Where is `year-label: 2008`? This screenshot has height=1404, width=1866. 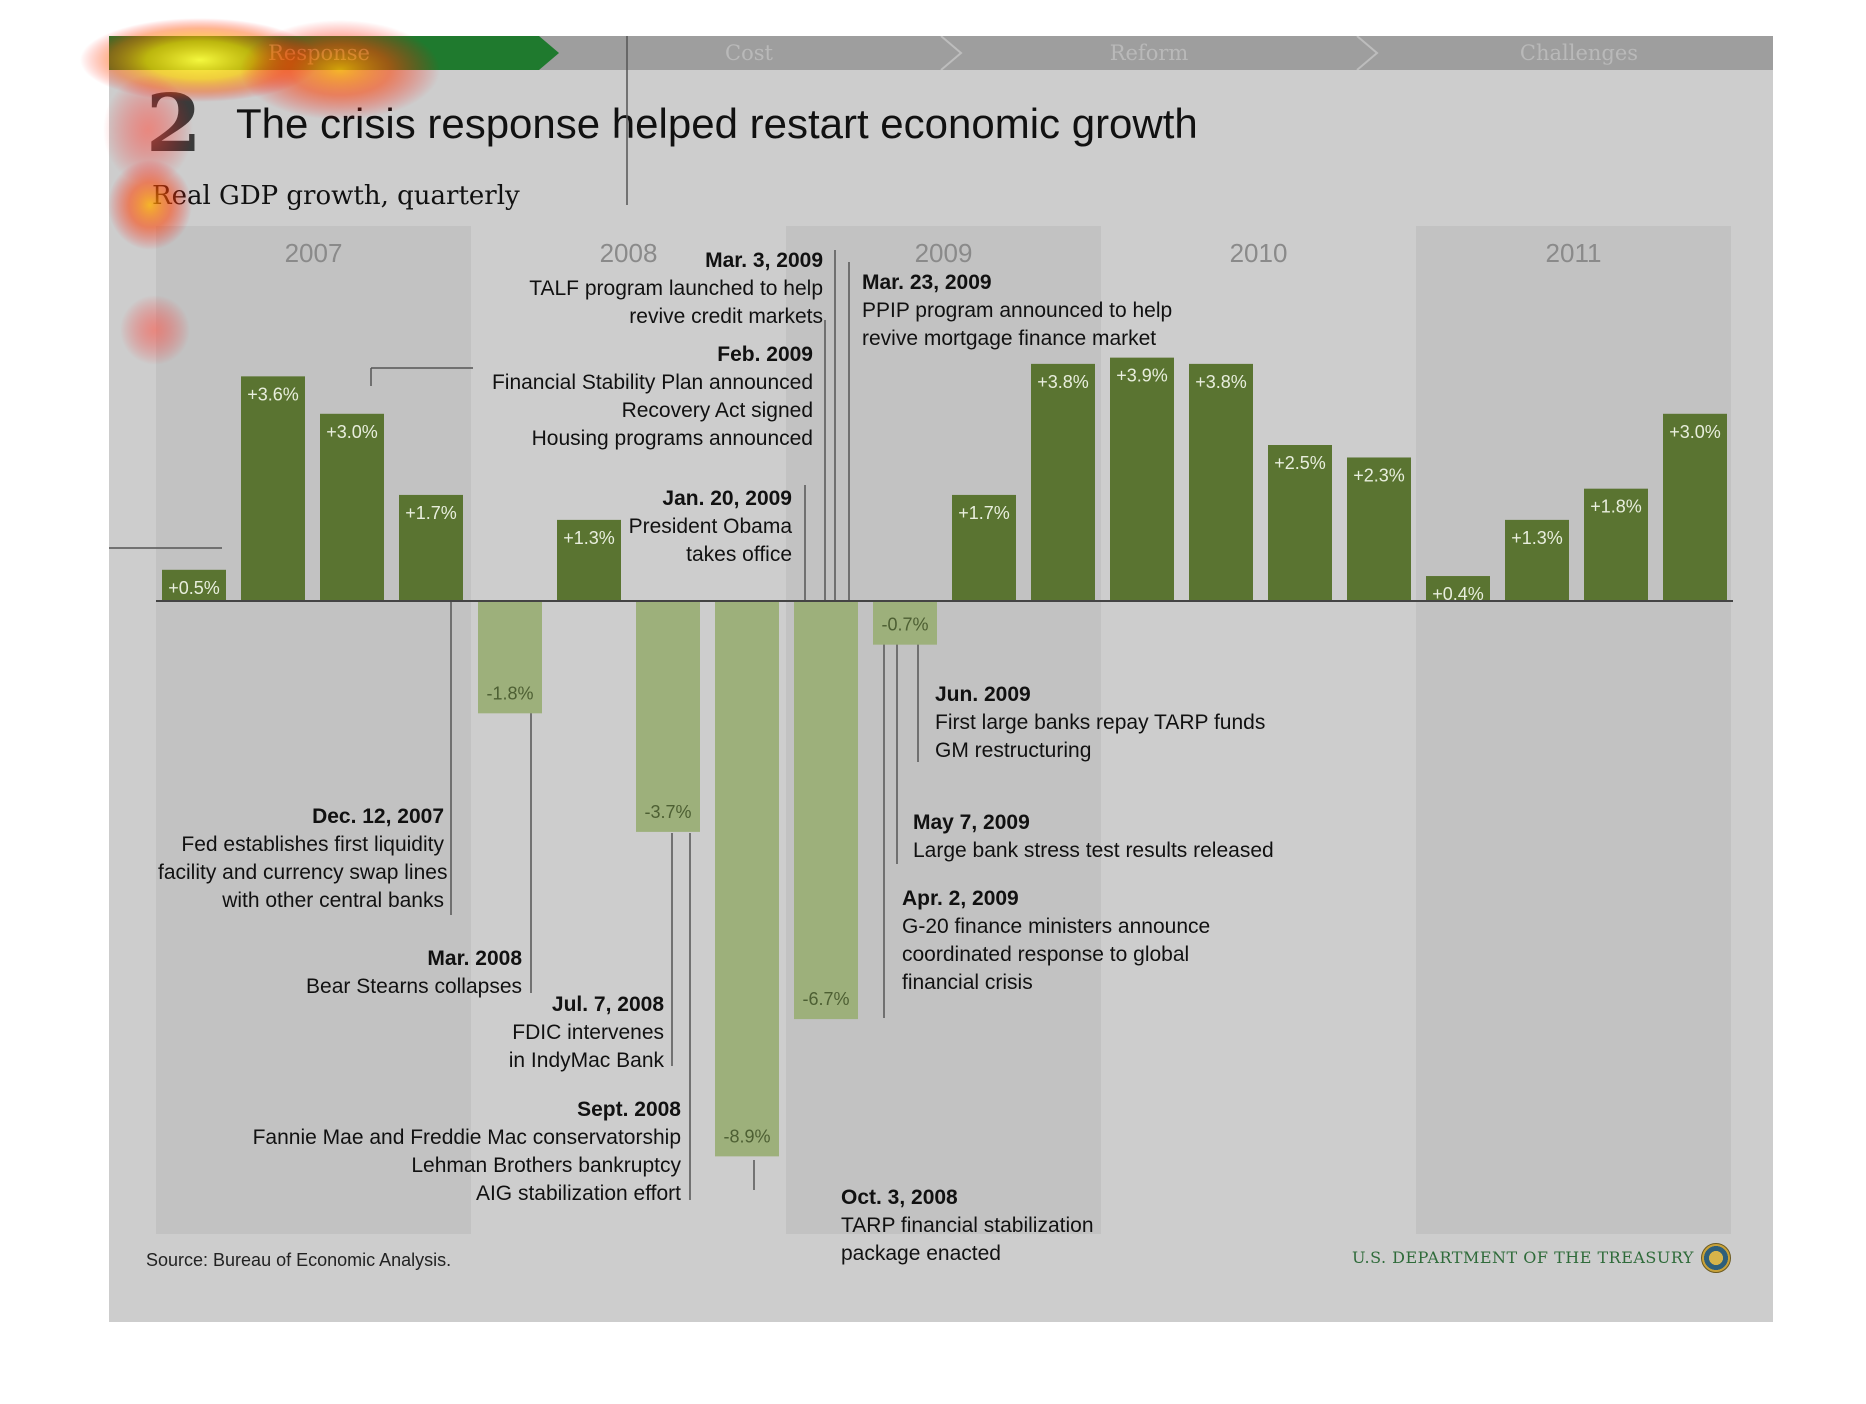
year-label: 2008 is located at coordinates (629, 253).